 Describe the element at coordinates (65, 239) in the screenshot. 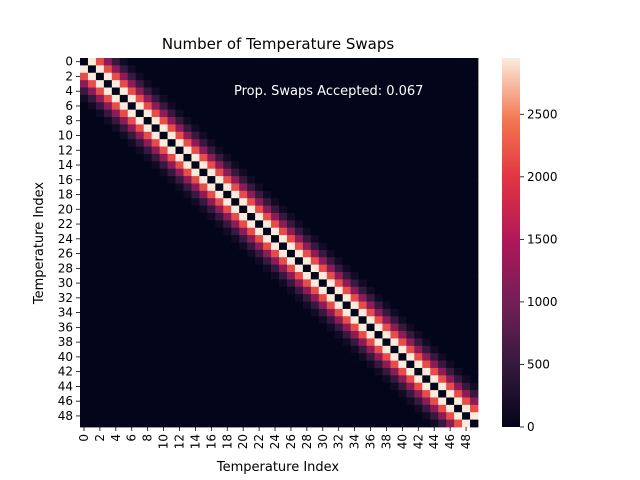

I see `y-tick-label: 24` at that location.